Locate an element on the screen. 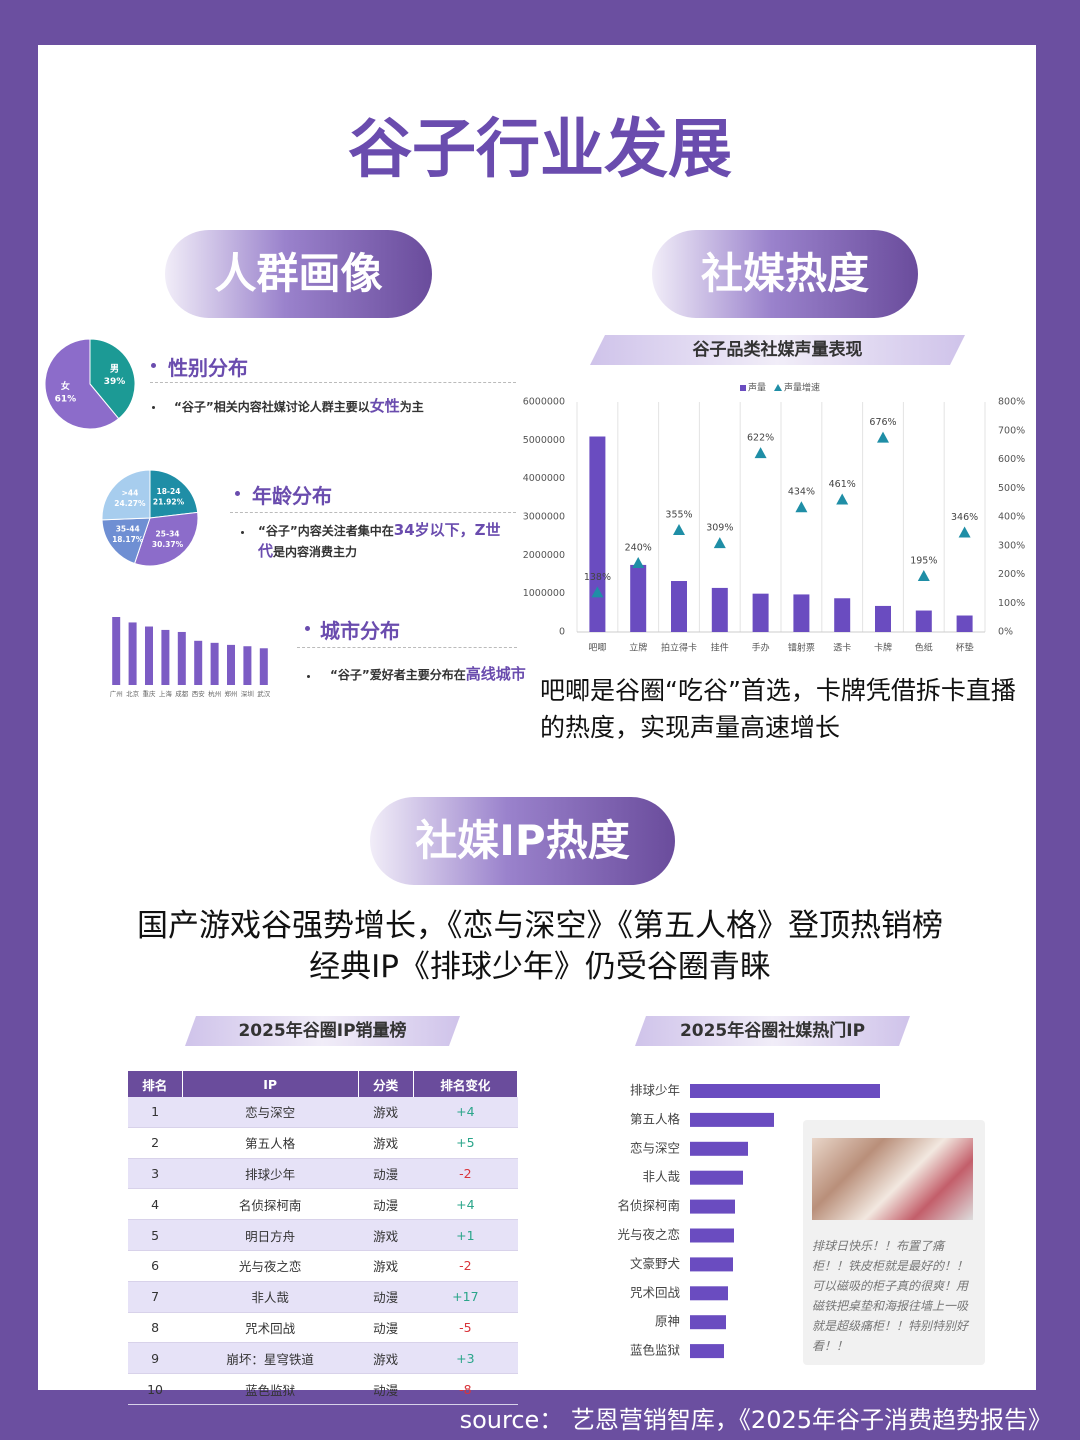 The width and height of the screenshot is (1080, 1440). x-tick-label: 吧唧 is located at coordinates (597, 648).